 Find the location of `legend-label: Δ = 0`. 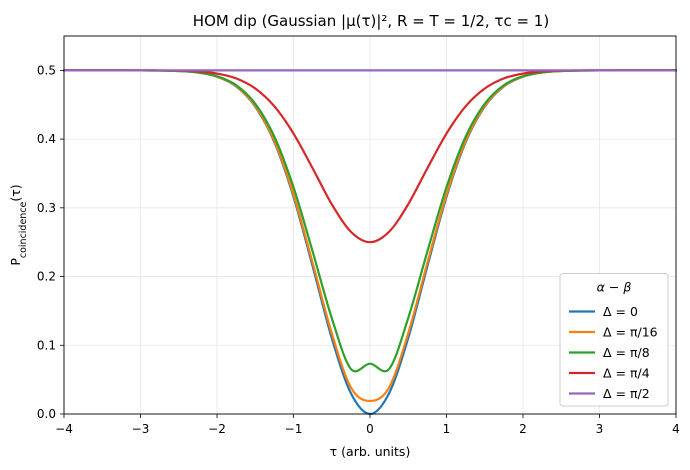

legend-label: Δ = 0 is located at coordinates (620, 311).